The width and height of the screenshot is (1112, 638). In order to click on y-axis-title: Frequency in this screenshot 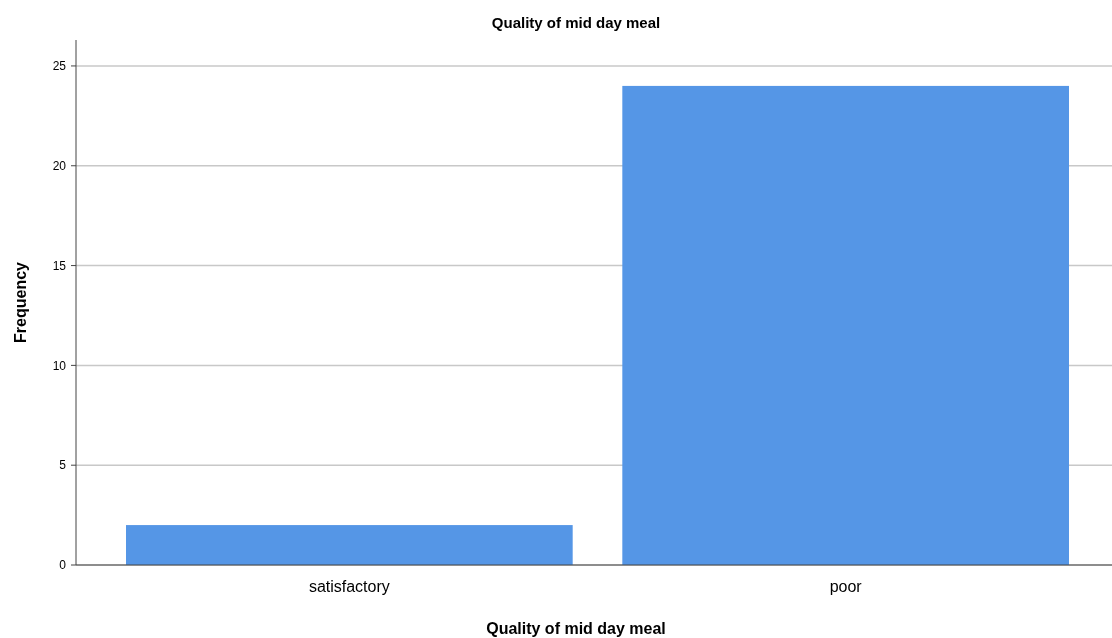, I will do `click(20, 302)`.